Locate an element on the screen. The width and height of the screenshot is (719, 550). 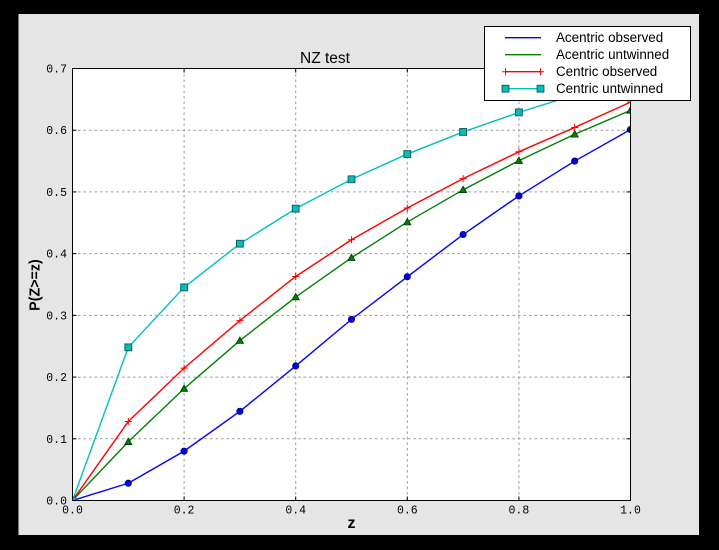
svg-text: 0.7 is located at coordinates (56, 70).